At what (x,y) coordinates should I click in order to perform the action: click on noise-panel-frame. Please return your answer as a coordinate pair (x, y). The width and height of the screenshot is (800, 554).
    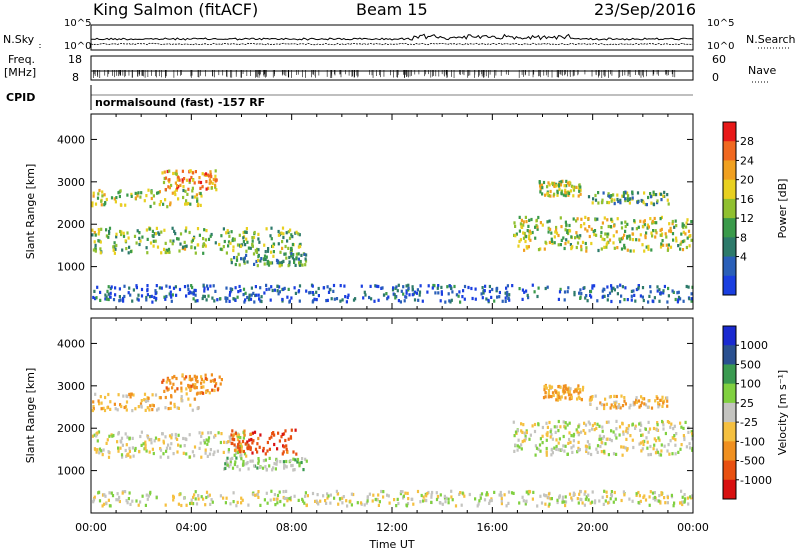
    Looking at the image, I should click on (392, 37).